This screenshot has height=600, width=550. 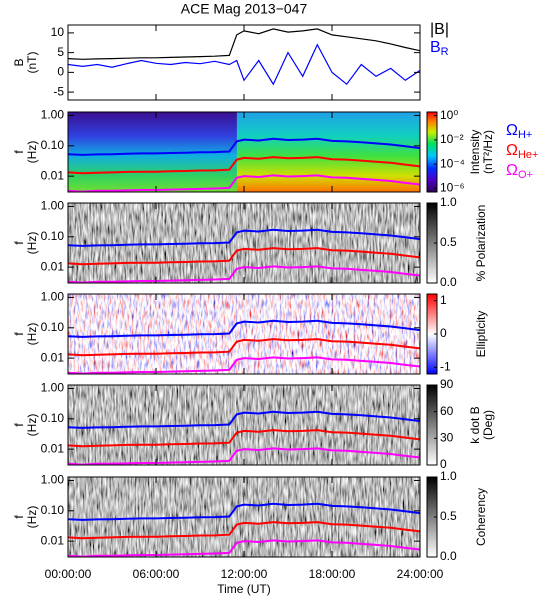 I want to click on x-tick-label: 18:00:00, so click(x=332, y=574).